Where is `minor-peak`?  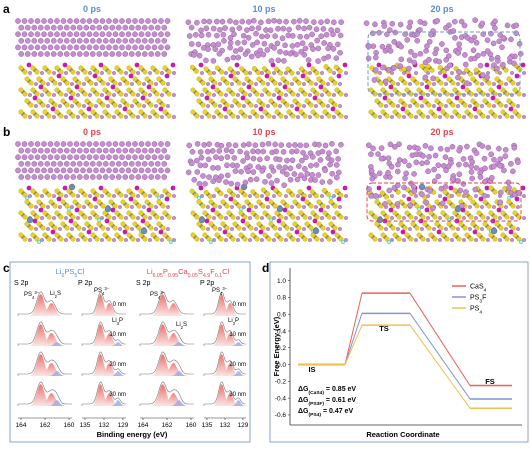 minor-peak is located at coordinates (45, 344).